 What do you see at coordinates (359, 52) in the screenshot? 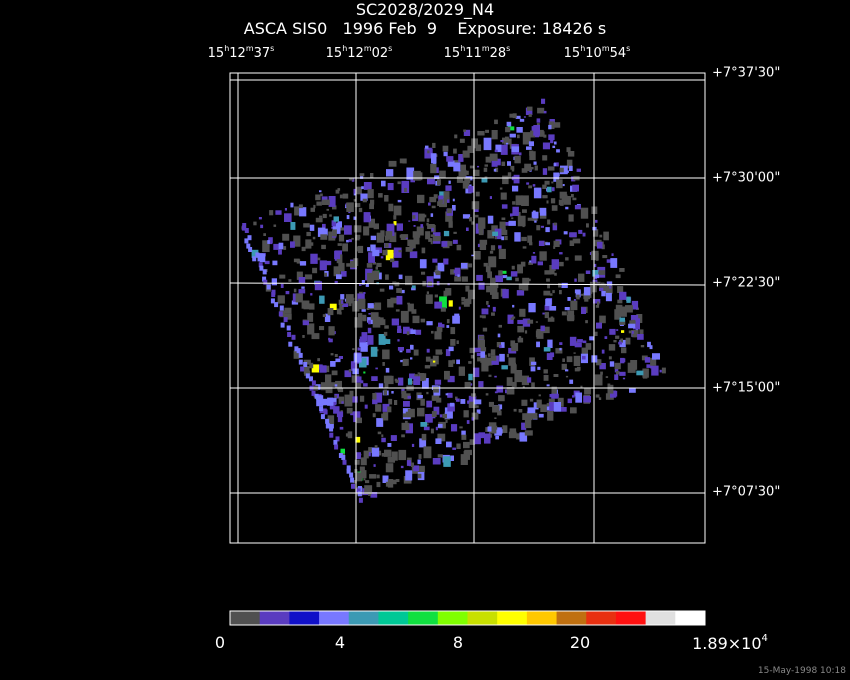
I see `ra-tick-label: 15h12m02s` at bounding box center [359, 52].